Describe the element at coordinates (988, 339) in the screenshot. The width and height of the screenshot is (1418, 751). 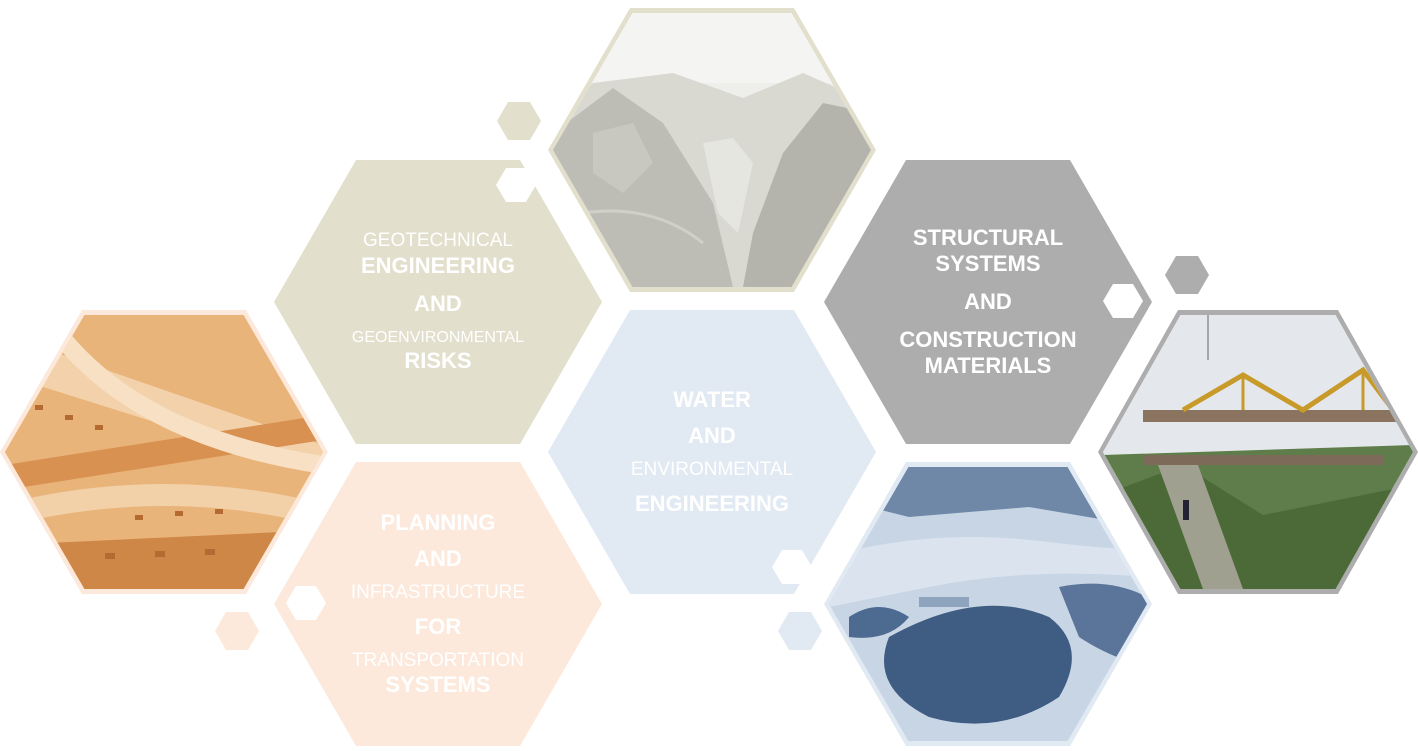
I see `structural-line-4: CONSTRUCTION` at that location.